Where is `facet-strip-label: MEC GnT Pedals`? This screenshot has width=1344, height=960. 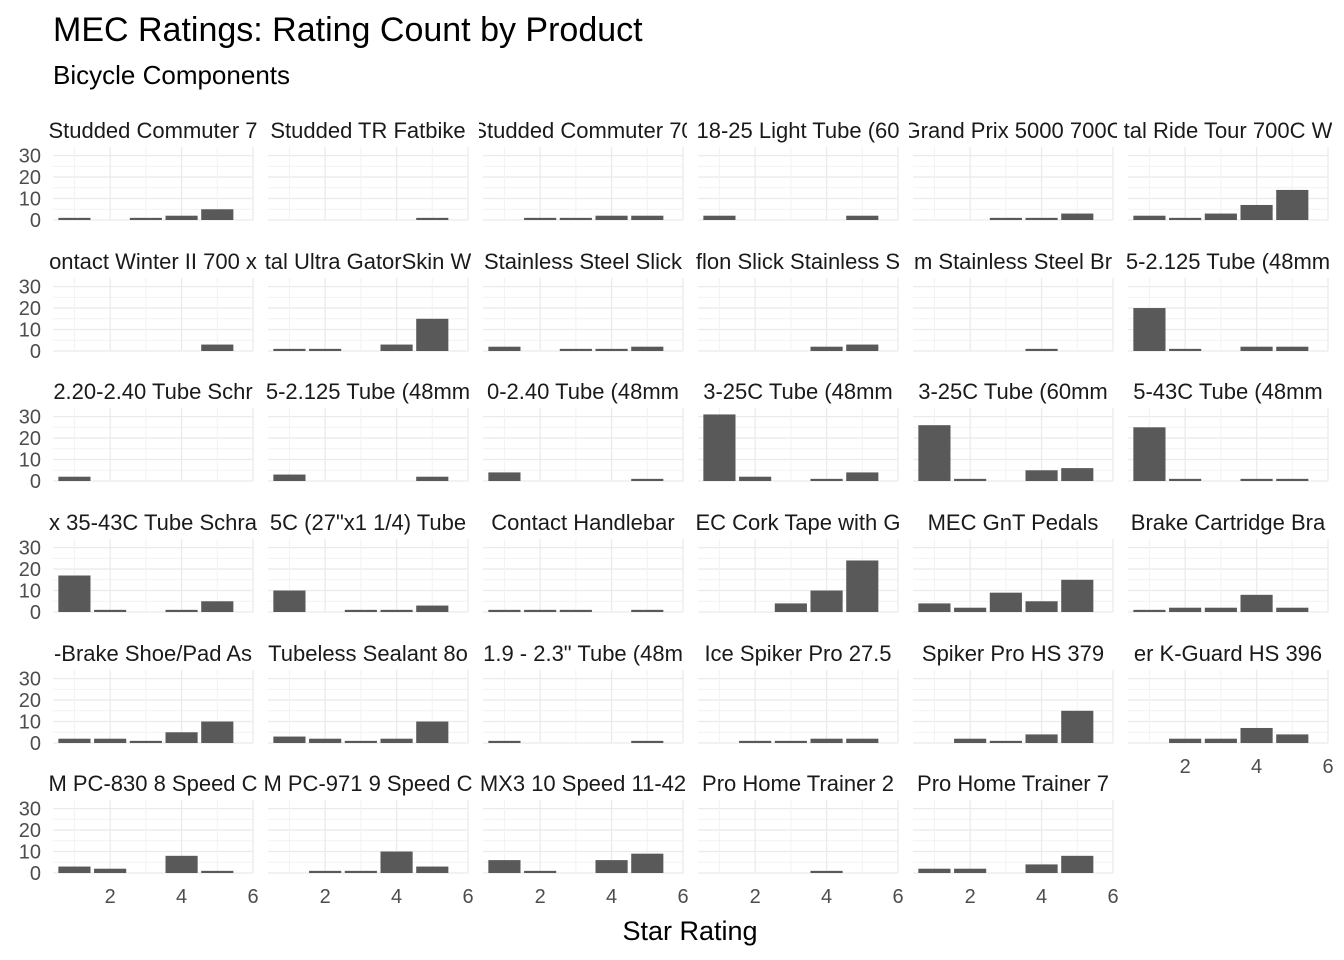
facet-strip-label: MEC GnT Pedals is located at coordinates (1013, 522).